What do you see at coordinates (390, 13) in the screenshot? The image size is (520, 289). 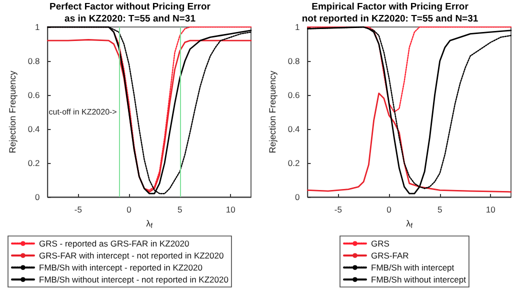 I see `chart-title: Empirical Factor with Pricing Error not reported in KZ2020: T=55 and N=31` at bounding box center [390, 13].